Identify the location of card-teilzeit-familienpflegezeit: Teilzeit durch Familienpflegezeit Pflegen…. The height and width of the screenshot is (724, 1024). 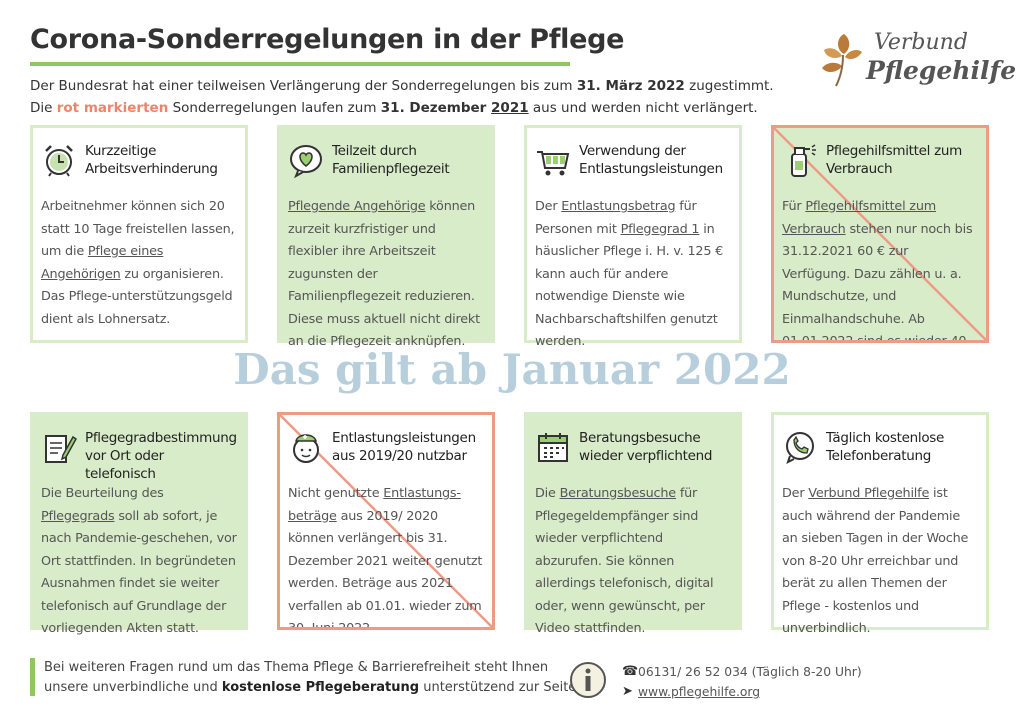
(386, 237).